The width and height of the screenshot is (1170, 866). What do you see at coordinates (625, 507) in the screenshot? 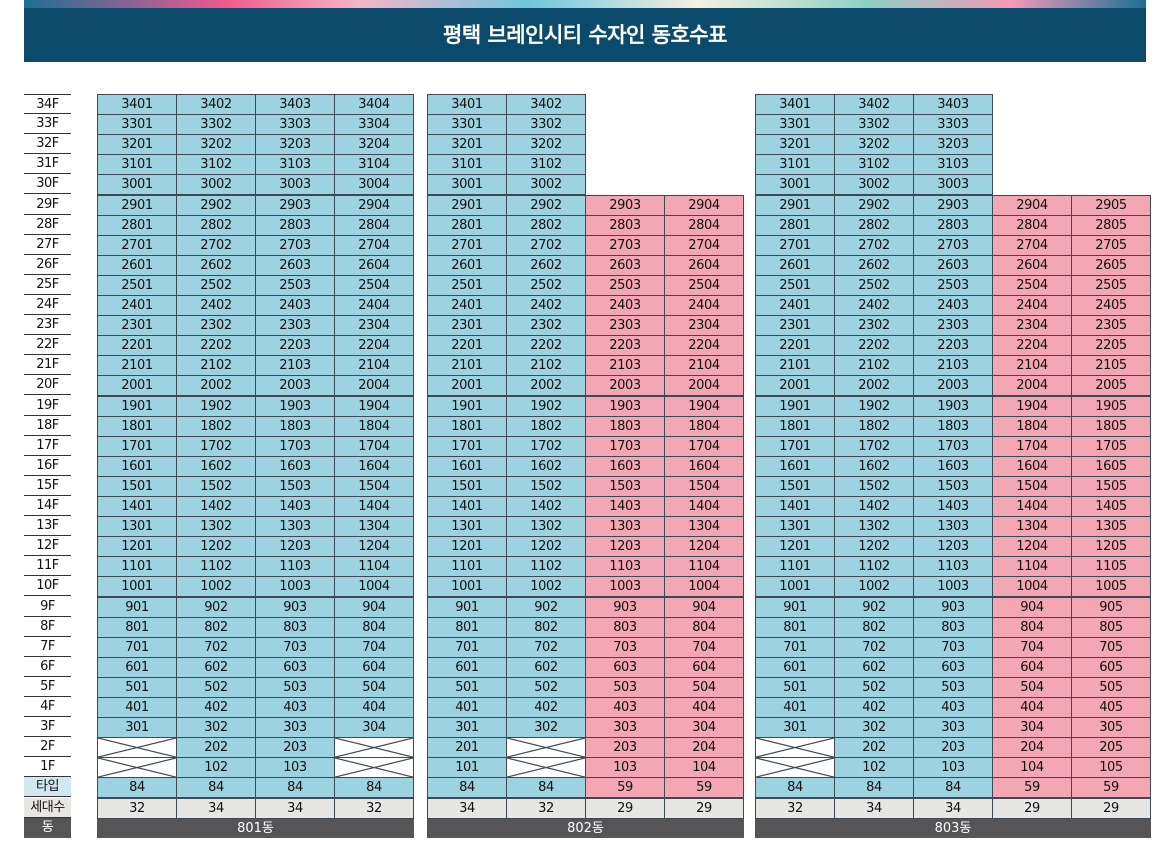
I see `unit-cell: 1403` at bounding box center [625, 507].